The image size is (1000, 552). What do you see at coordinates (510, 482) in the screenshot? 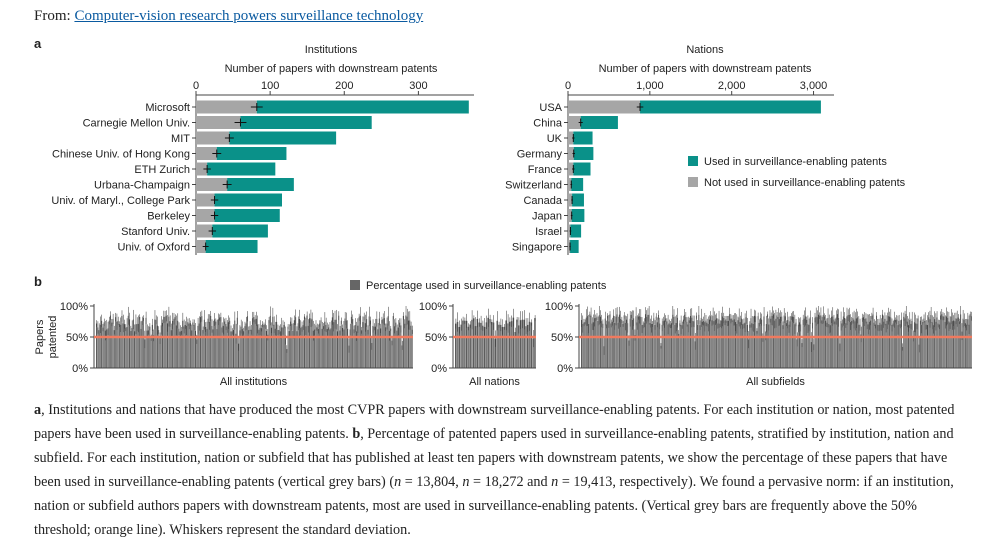
I see `caption-n2: = 18,272 and` at bounding box center [510, 482].